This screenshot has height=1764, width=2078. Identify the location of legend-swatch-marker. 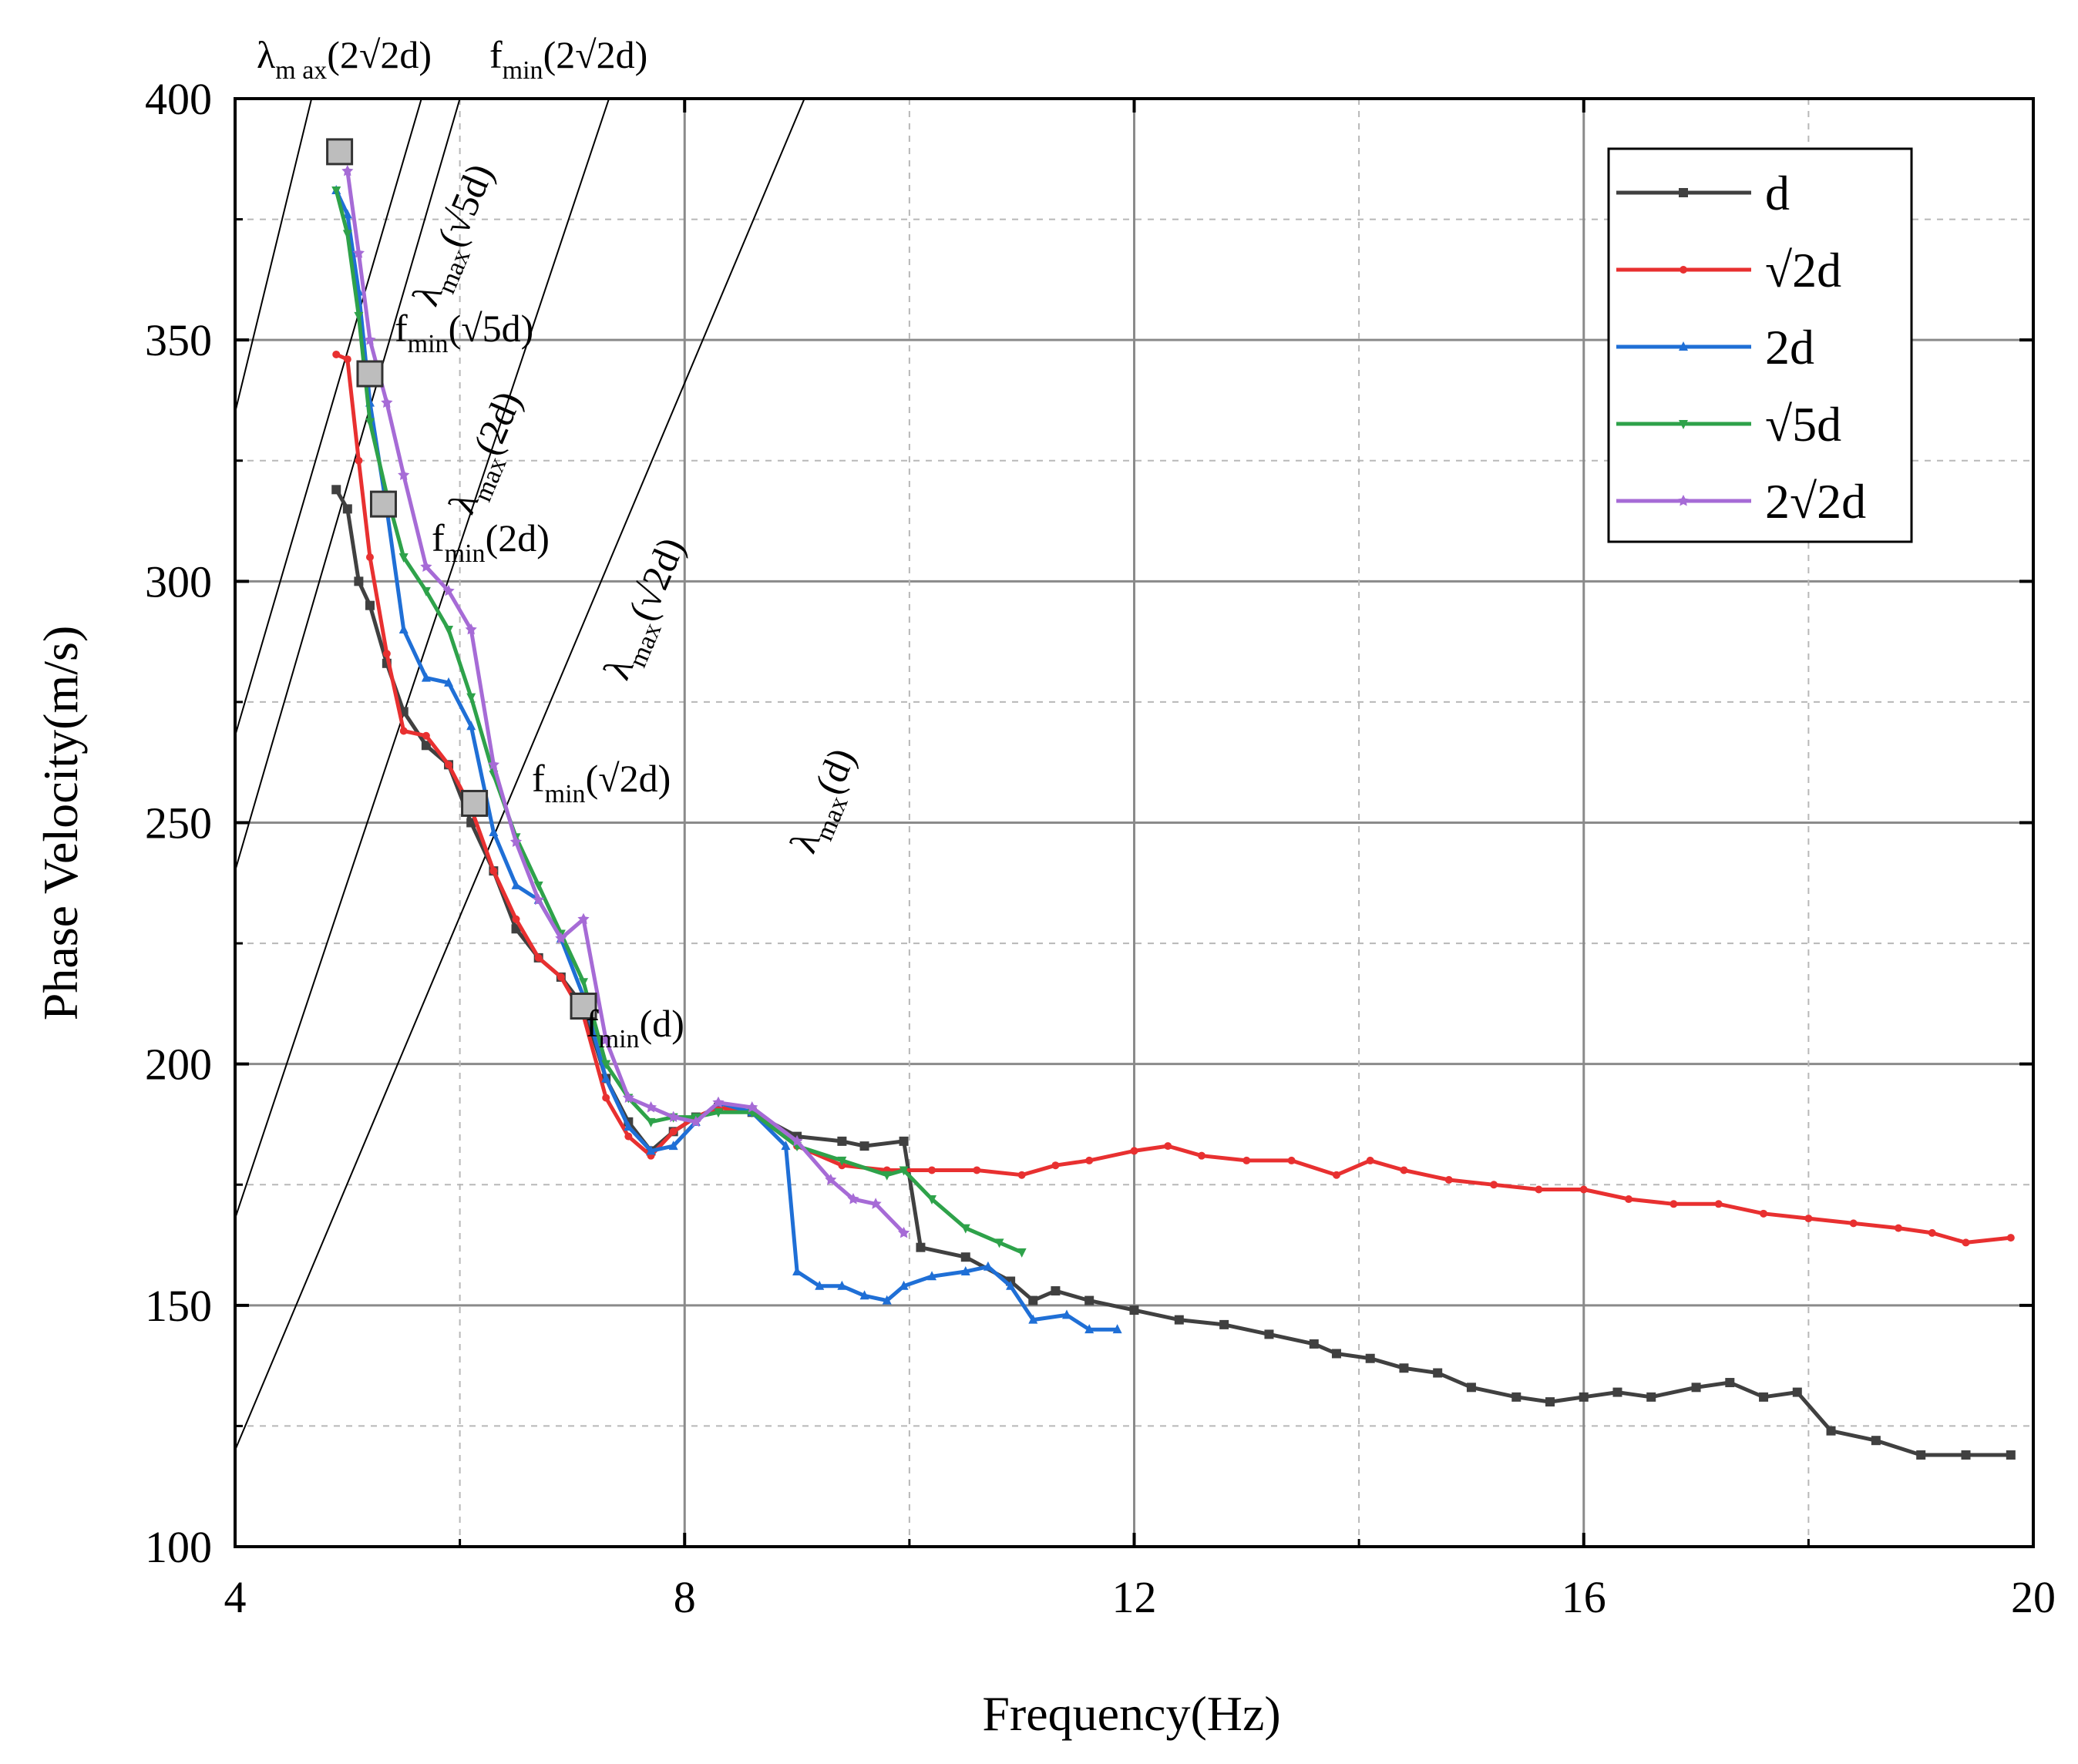
(1683, 193).